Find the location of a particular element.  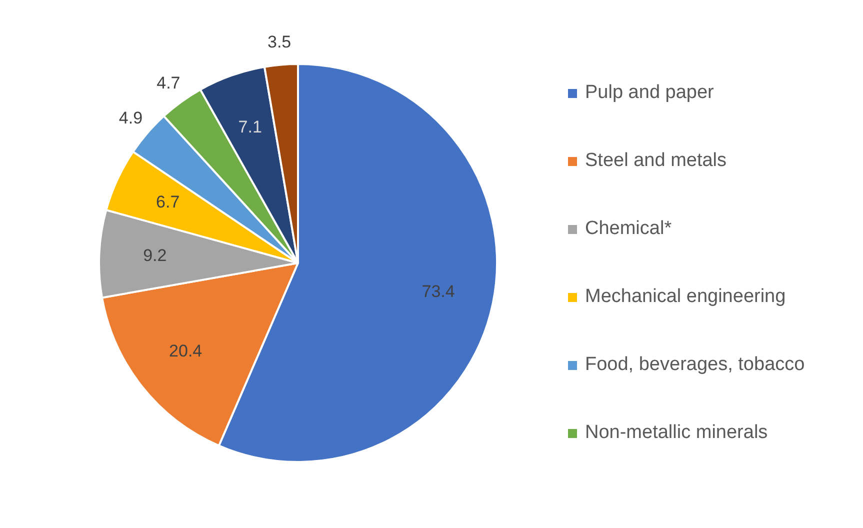

legend-label: Mechanical engineering is located at coordinates (685, 297).